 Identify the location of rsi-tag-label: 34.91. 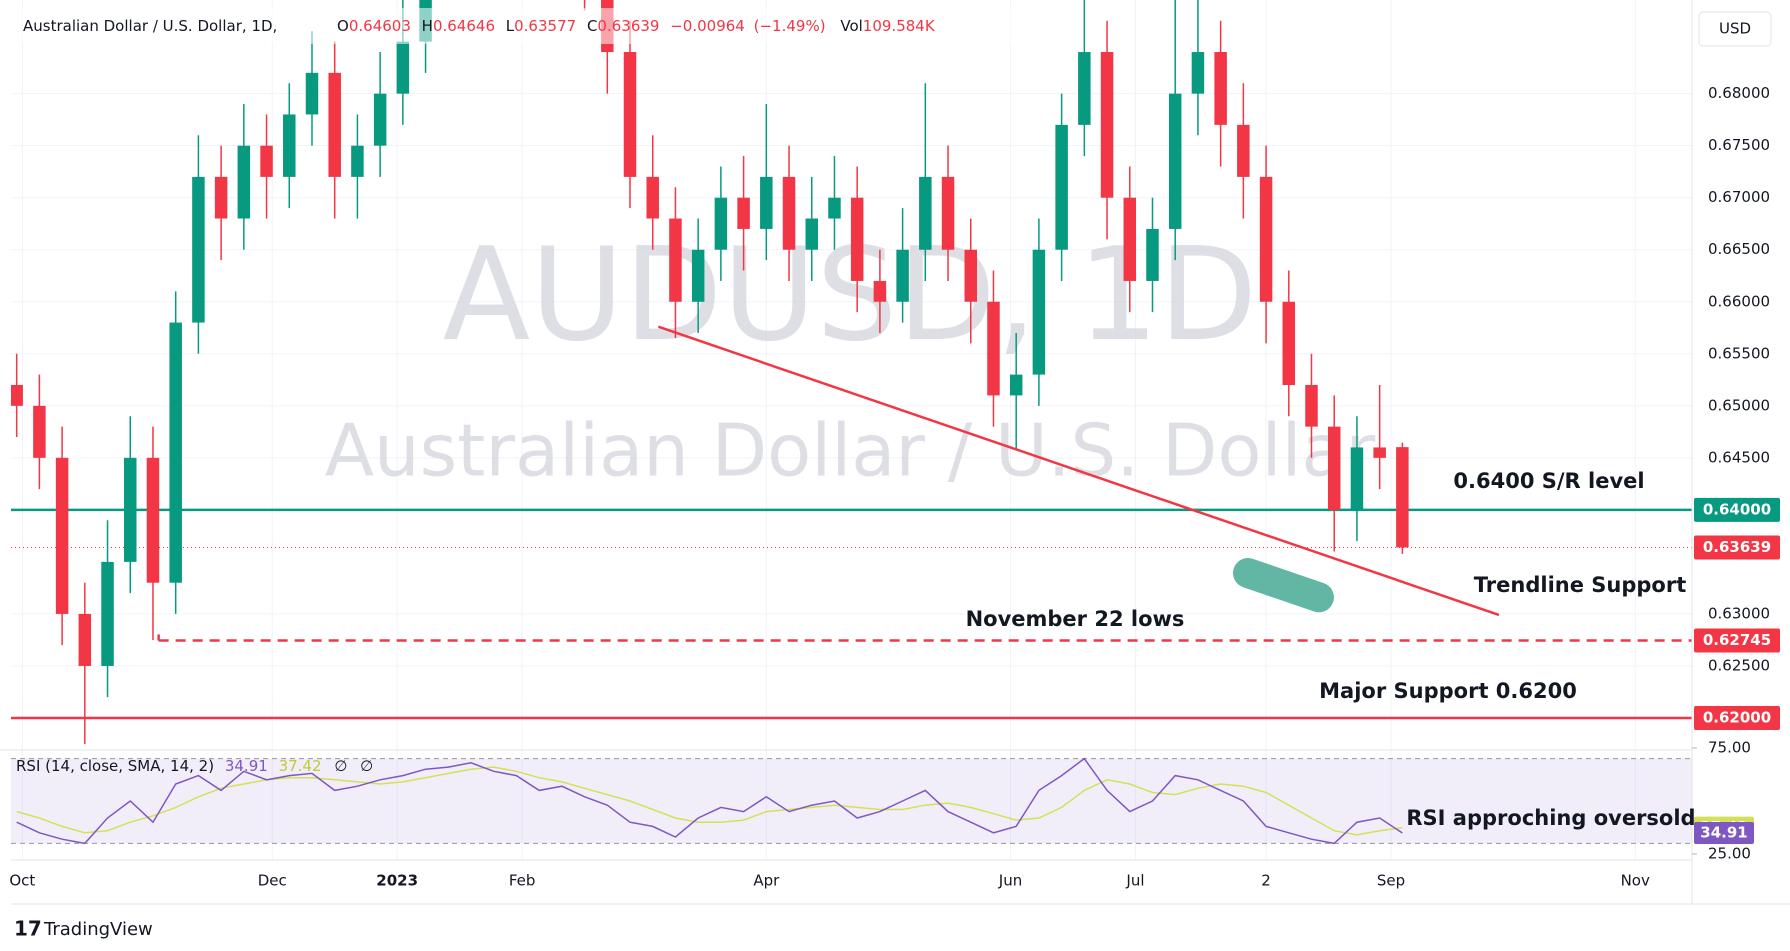
(1723, 832).